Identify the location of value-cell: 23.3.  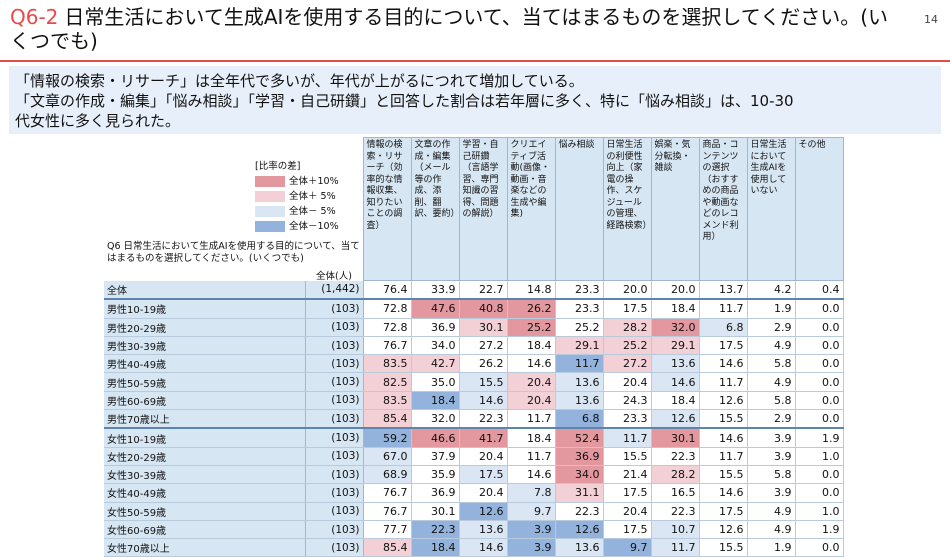
(579, 290).